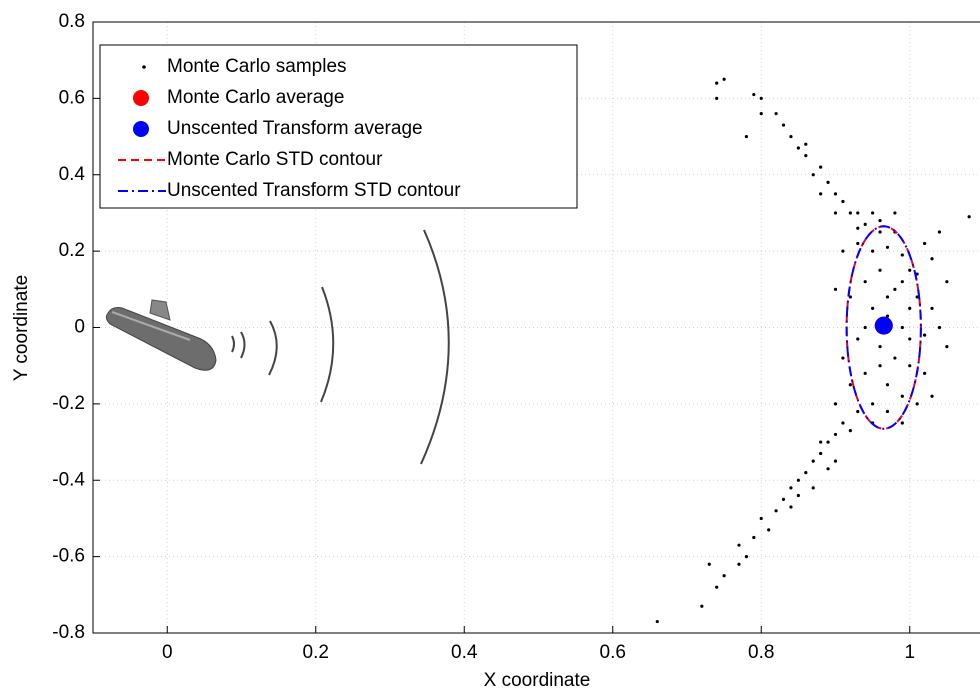 This screenshot has width=980, height=693. What do you see at coordinates (255, 97) in the screenshot?
I see `legend-label: Monte Carlo average` at bounding box center [255, 97].